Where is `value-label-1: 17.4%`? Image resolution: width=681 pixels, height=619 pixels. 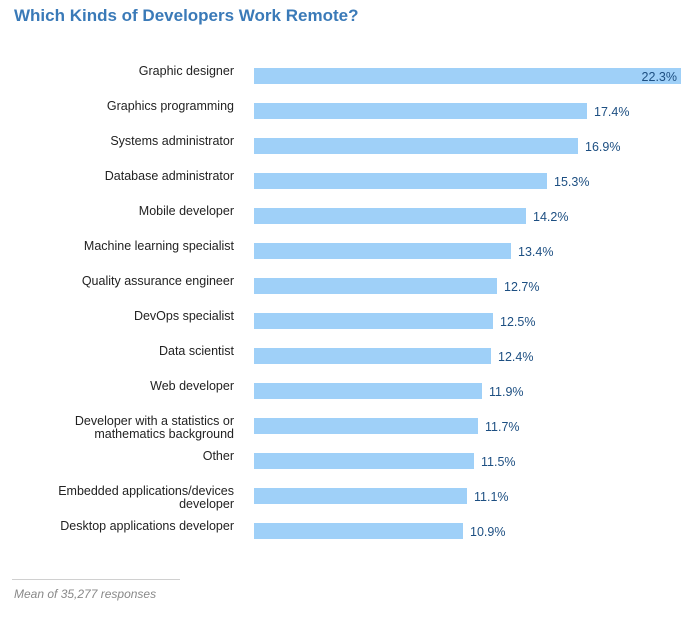 value-label-1: 17.4% is located at coordinates (611, 112).